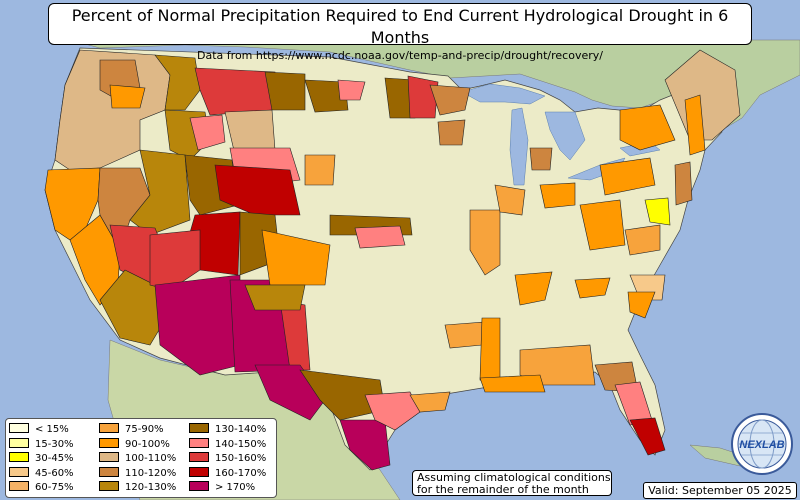 Image resolution: width=800 pixels, height=500 pixels. I want to click on legend-label: 30-45%, so click(54, 458).